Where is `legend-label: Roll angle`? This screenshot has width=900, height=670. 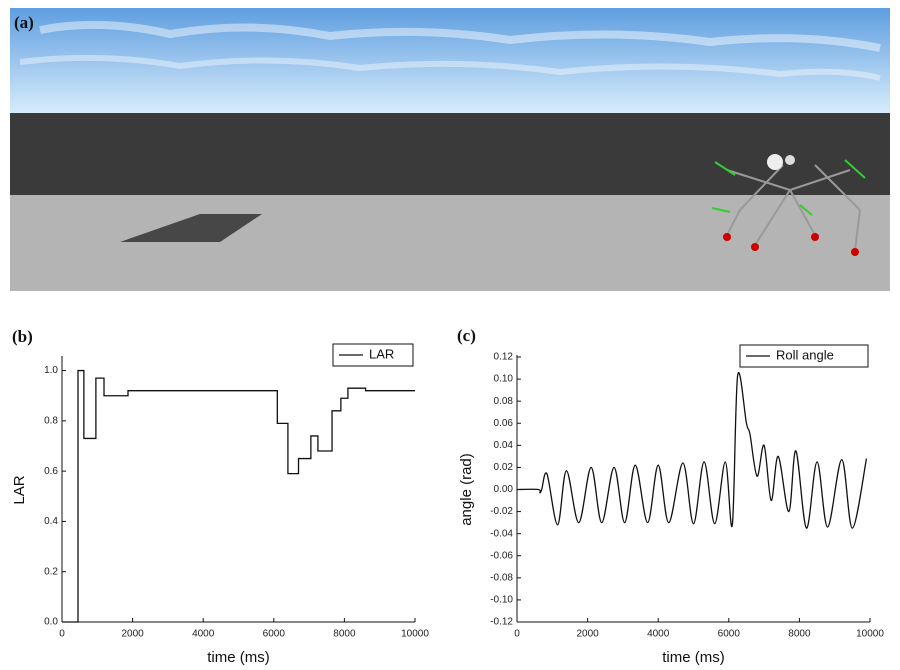
legend-label: Roll angle is located at coordinates (805, 354).